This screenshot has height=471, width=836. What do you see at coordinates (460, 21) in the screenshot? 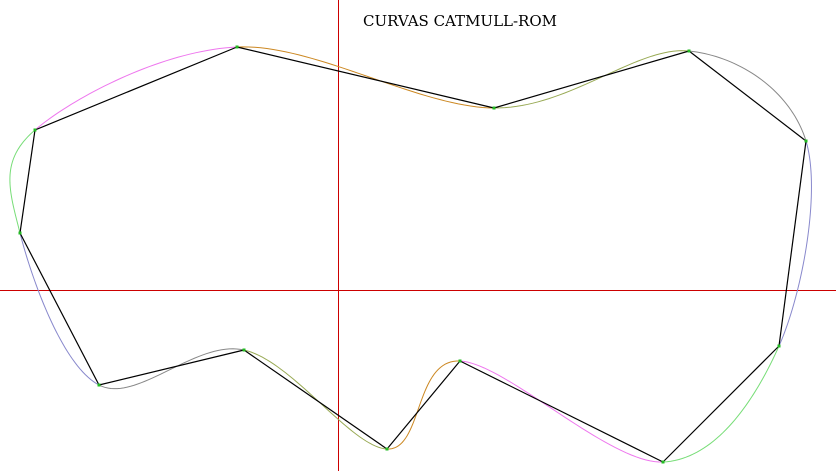
I see `chart-title: CURVAS CATMULL-ROM` at bounding box center [460, 21].